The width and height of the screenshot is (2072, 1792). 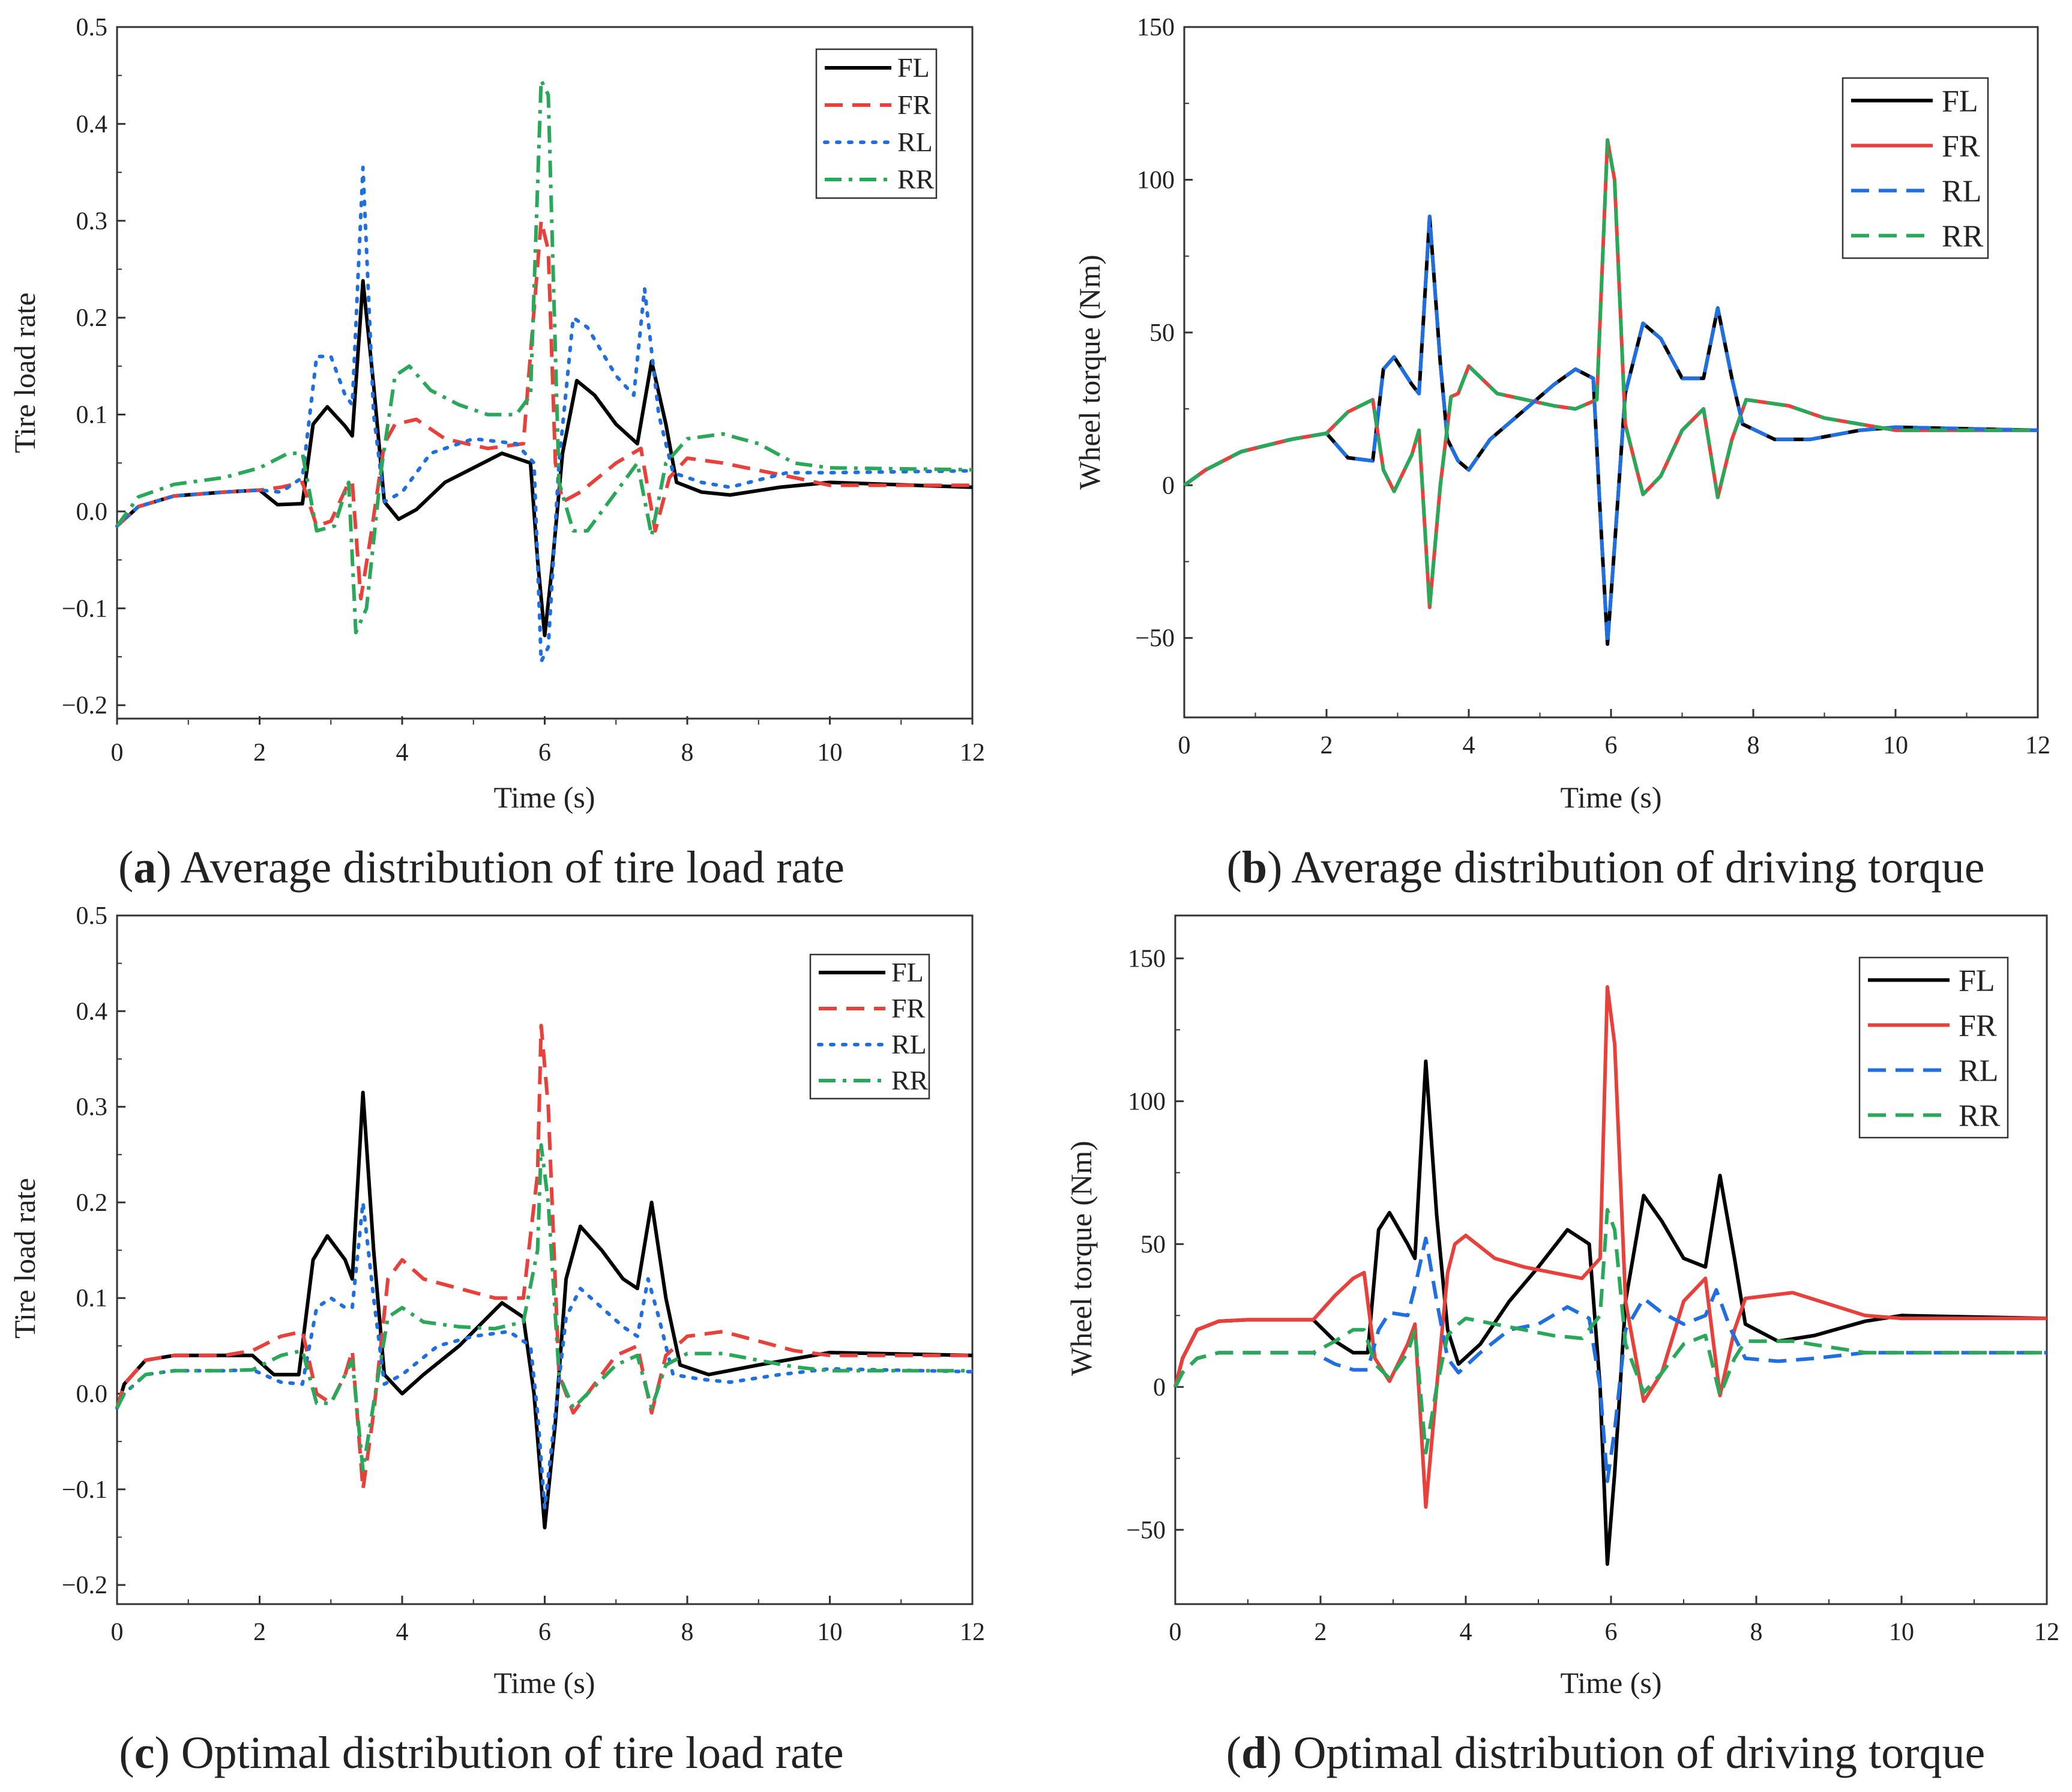 What do you see at coordinates (916, 180) in the screenshot?
I see `panel-a-legend-label-rr: RR` at bounding box center [916, 180].